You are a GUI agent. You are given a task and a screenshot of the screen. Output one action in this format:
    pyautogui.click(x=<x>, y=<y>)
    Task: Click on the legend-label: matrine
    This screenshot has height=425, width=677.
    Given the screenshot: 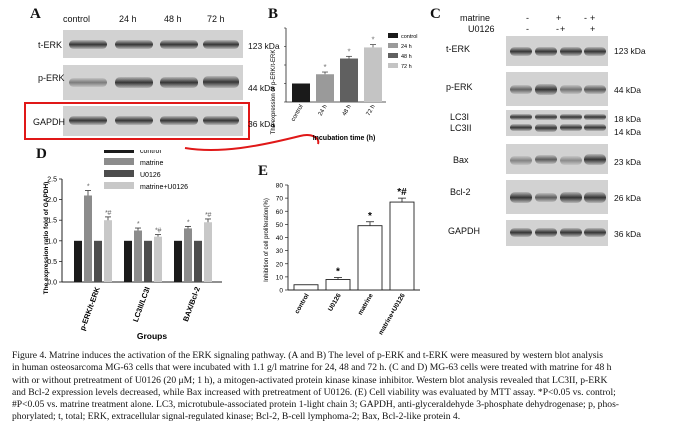 What is the action you would take?
    pyautogui.click(x=151, y=163)
    